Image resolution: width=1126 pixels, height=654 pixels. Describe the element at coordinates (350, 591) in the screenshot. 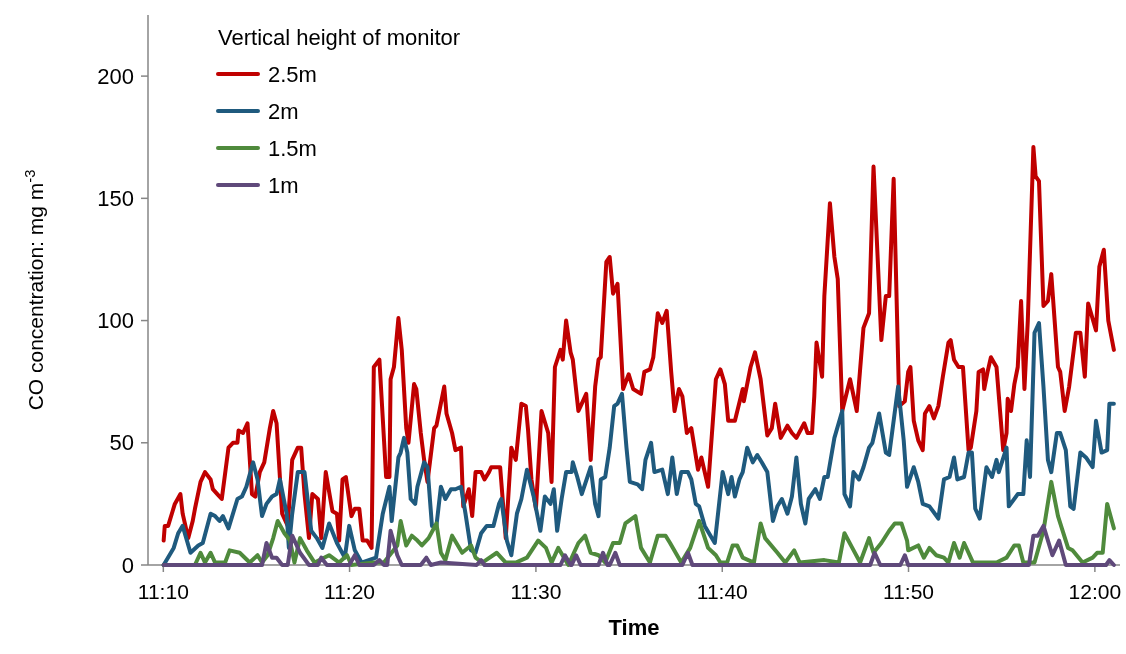

I see `x-tick-label: 11:20` at that location.